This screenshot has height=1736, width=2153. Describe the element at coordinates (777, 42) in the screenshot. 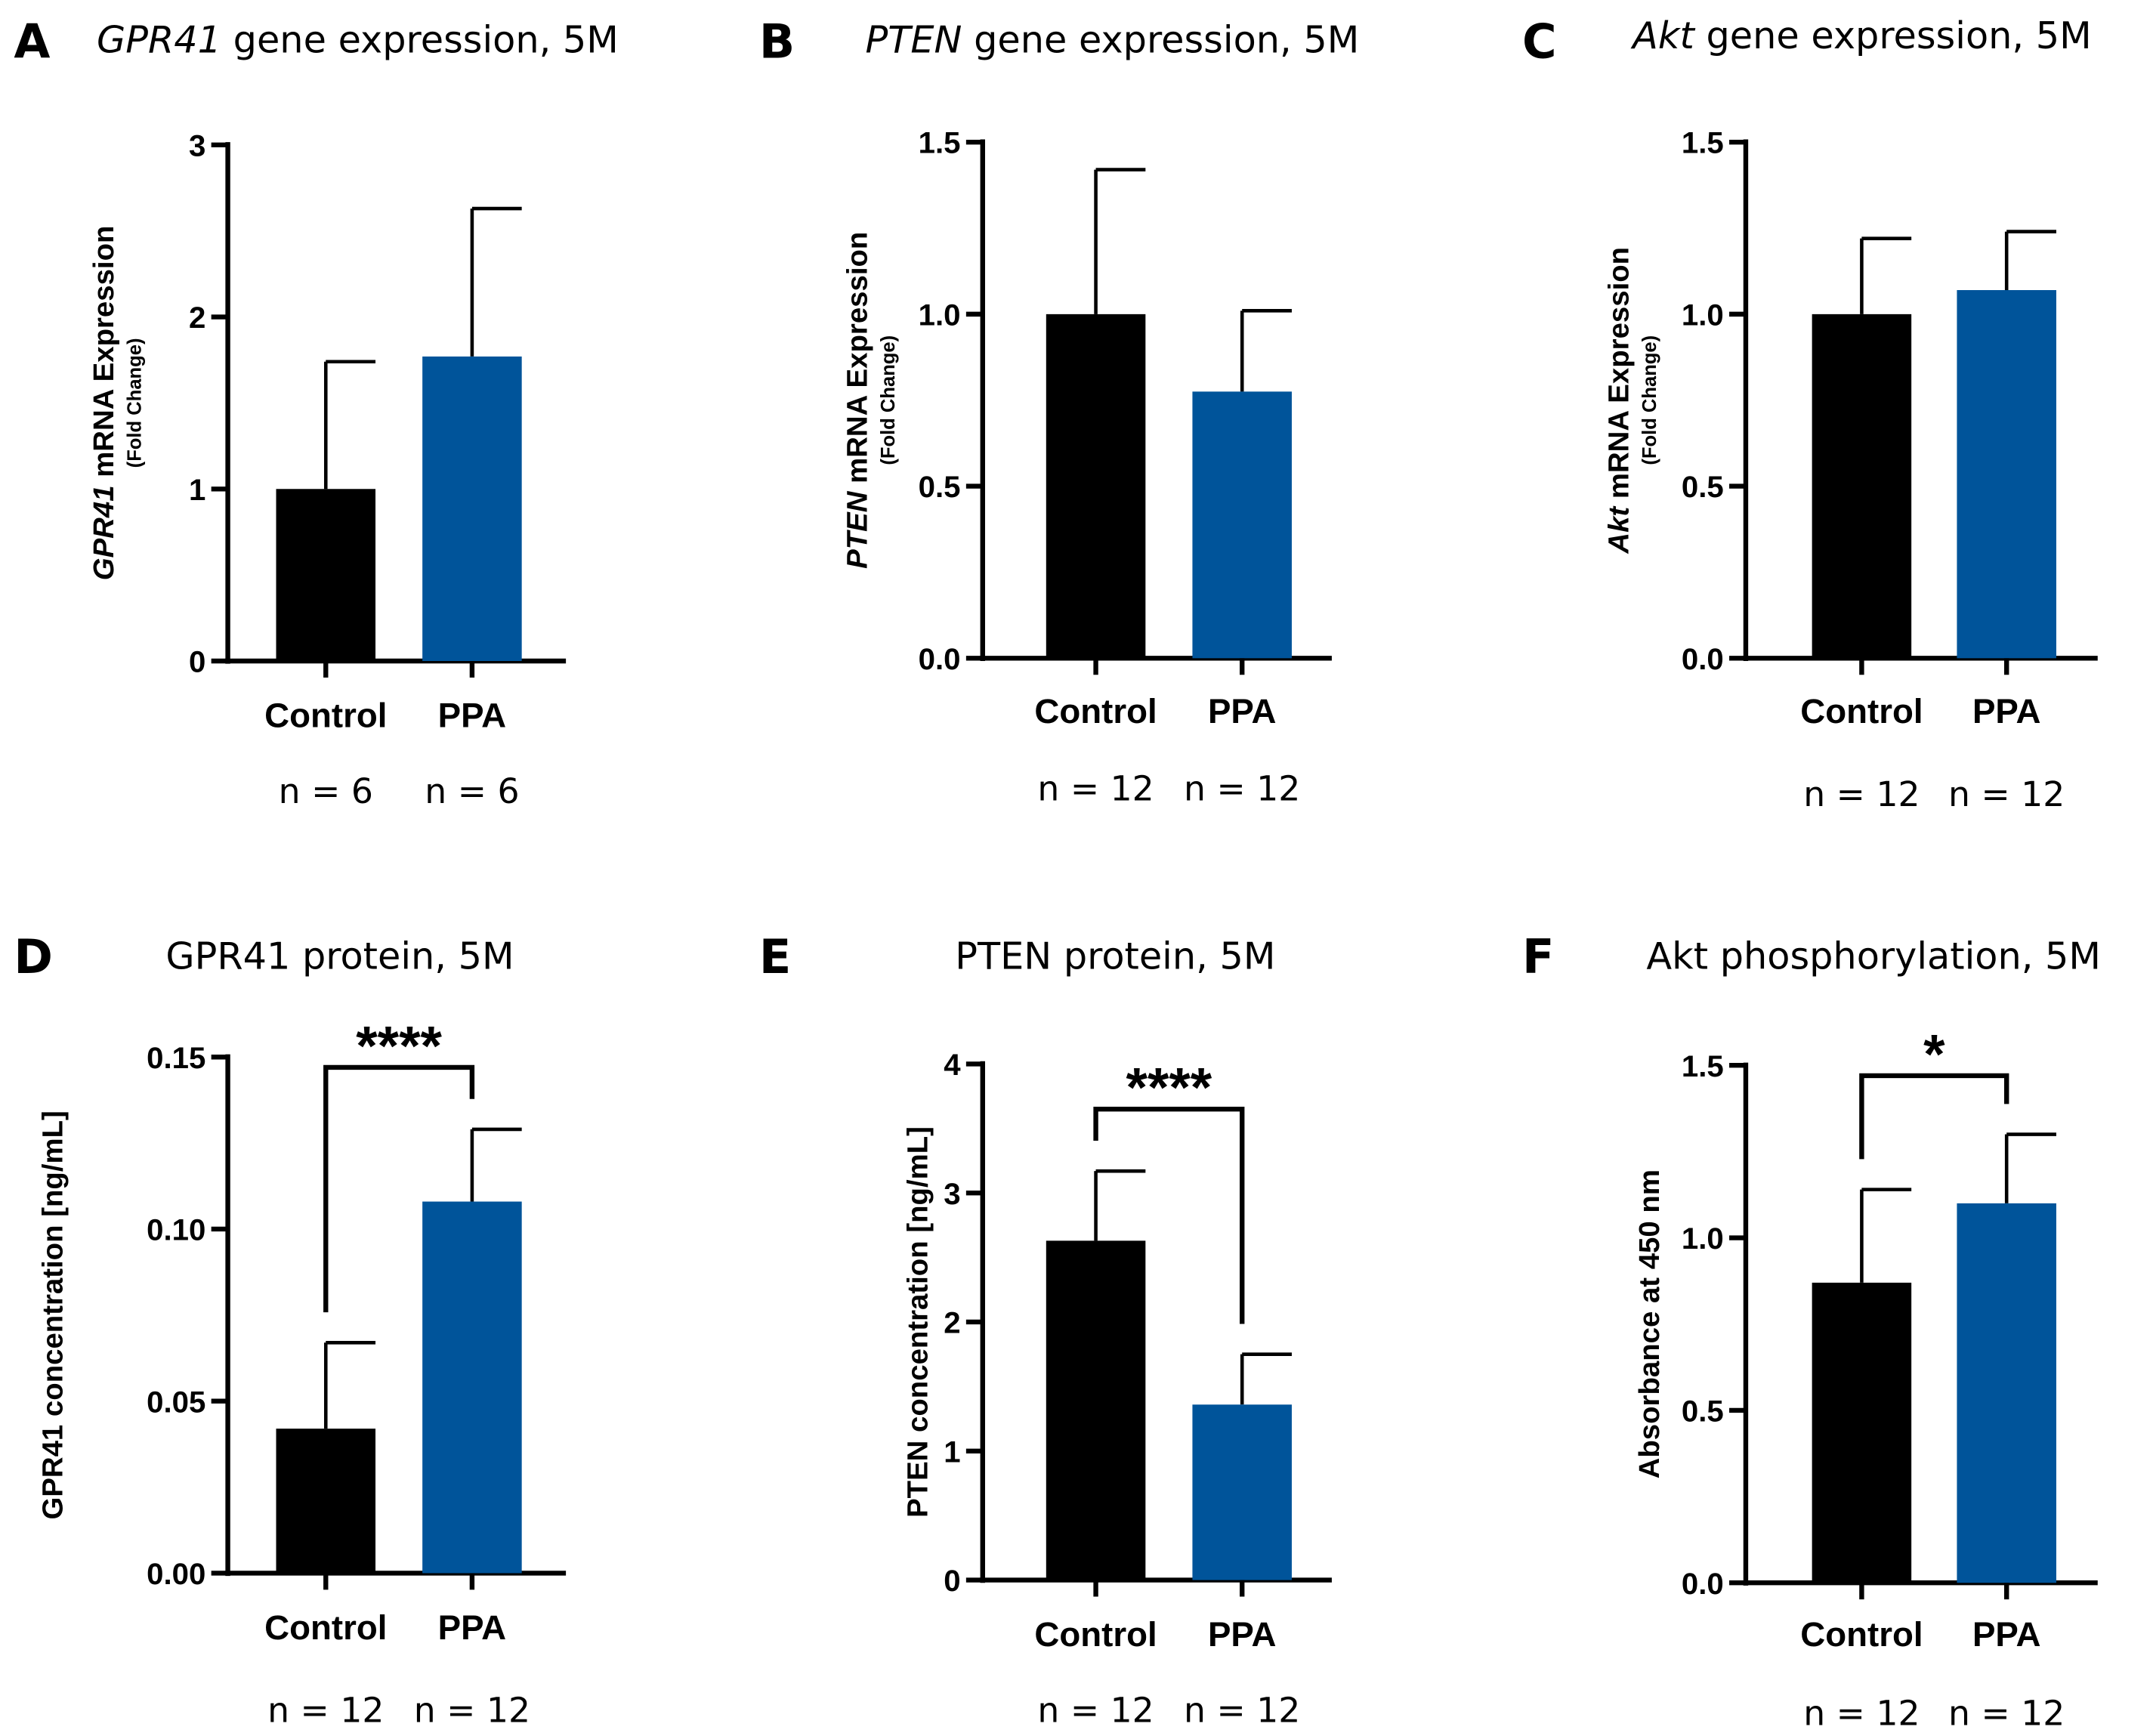

I see `panel-letter: B` at that location.